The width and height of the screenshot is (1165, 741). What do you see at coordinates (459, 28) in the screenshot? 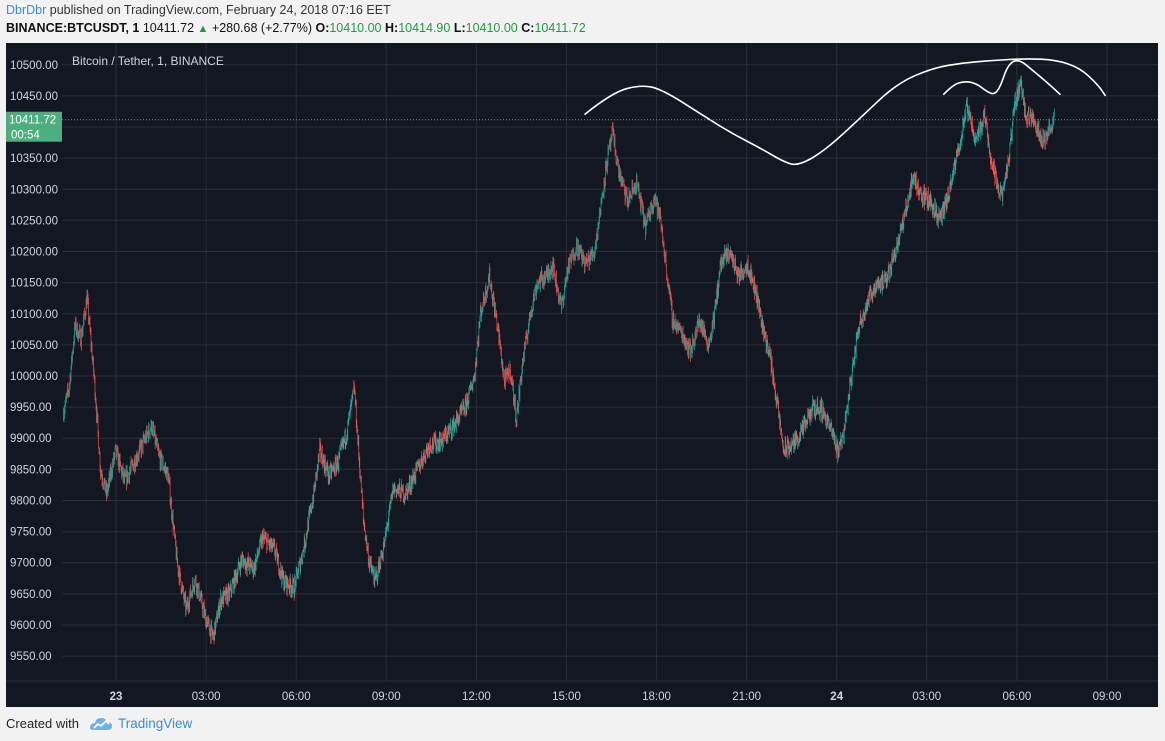
I see `low-label: L:` at bounding box center [459, 28].